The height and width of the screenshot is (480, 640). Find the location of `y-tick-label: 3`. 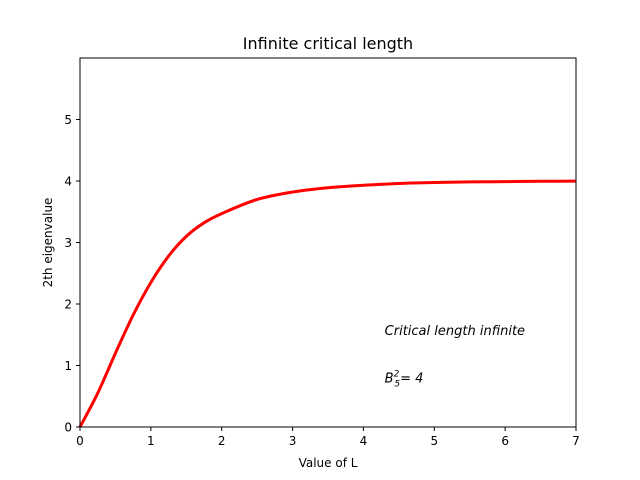

y-tick-label: 3 is located at coordinates (68, 243).